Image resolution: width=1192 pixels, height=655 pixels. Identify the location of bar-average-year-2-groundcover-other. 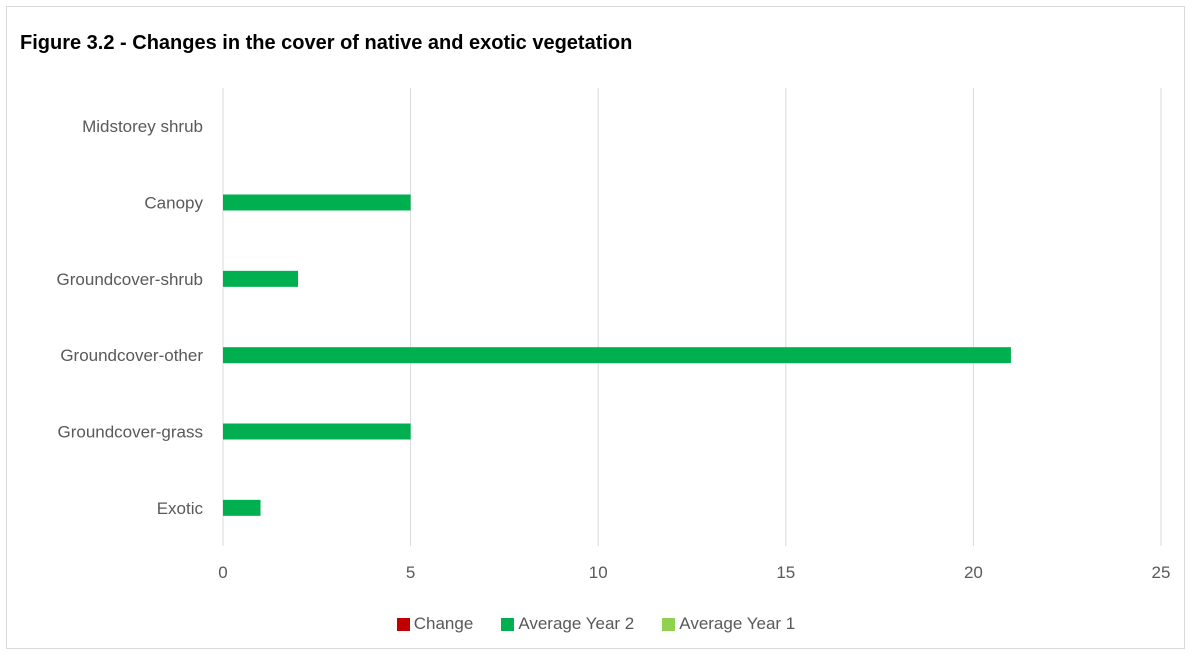
(617, 355).